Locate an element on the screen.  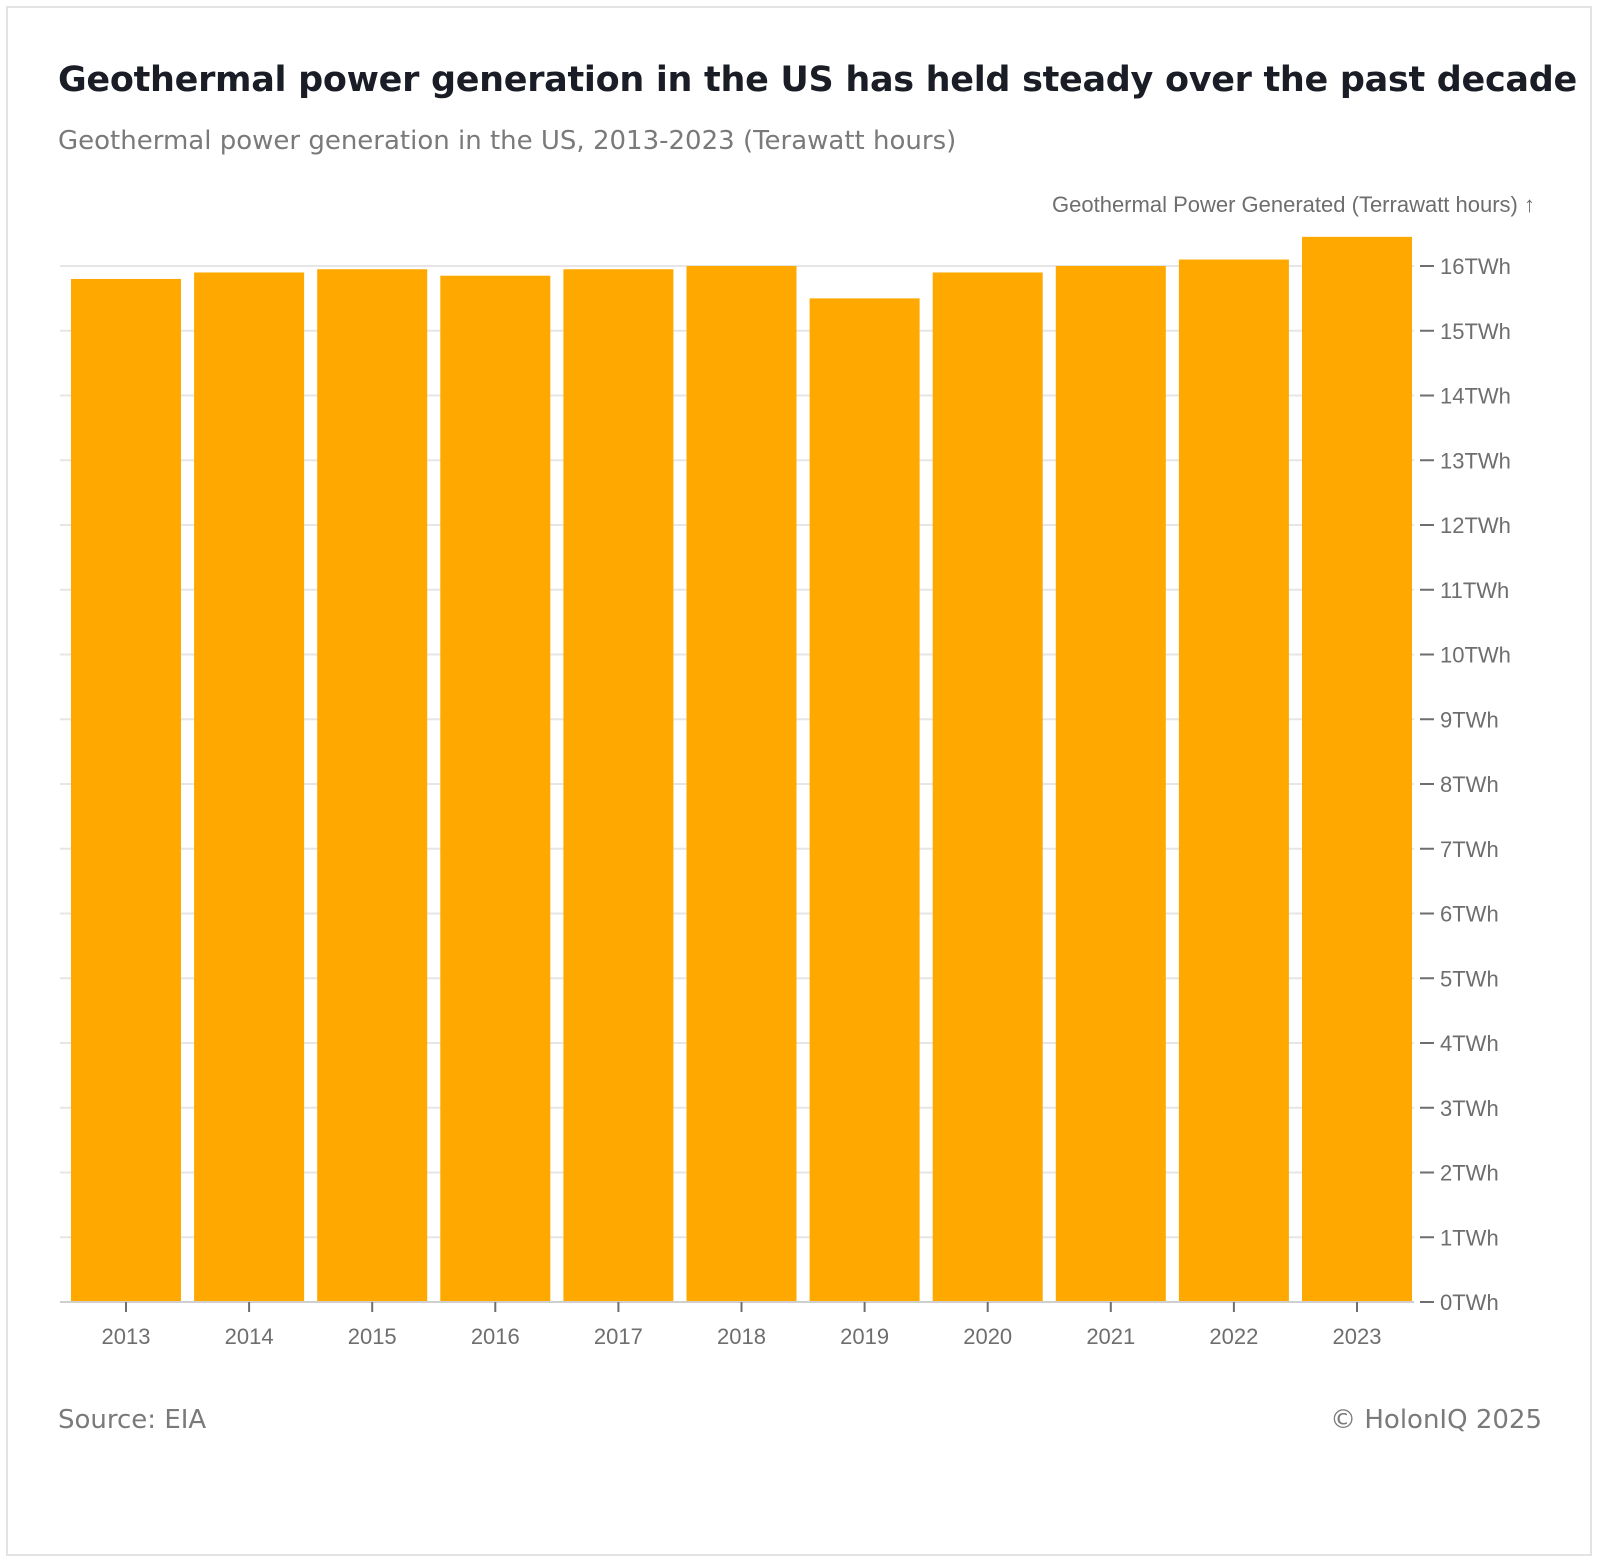
y-tick-label: 11TWh is located at coordinates (1474, 590).